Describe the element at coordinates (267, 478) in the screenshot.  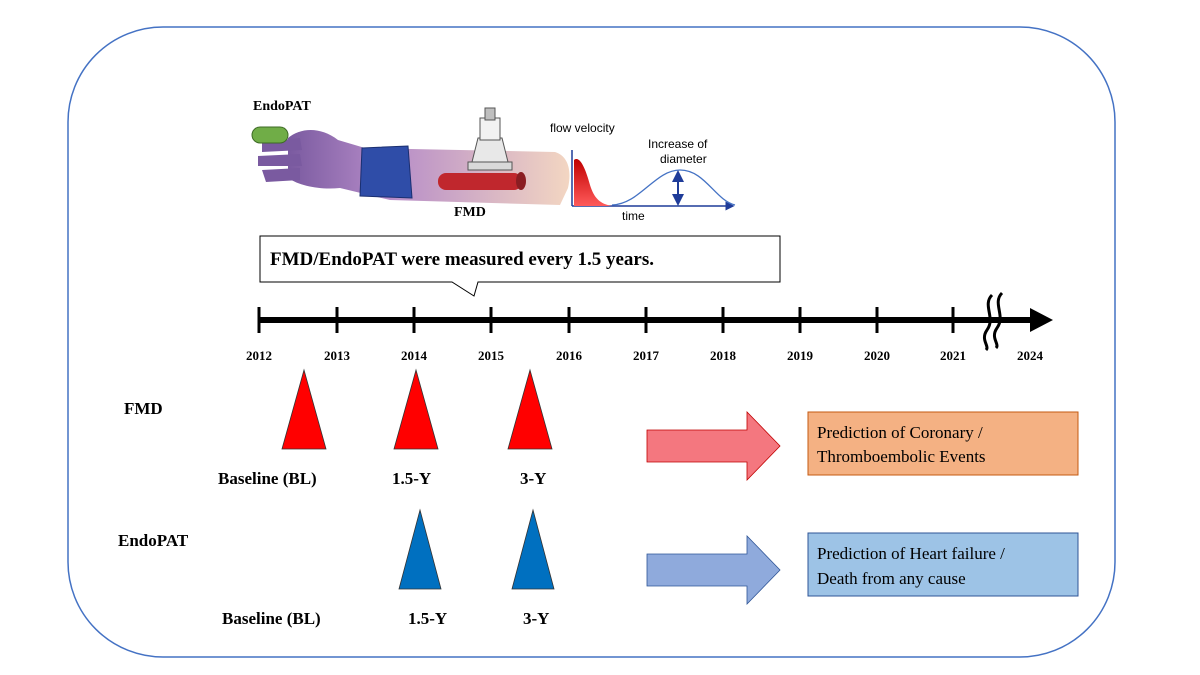
I see `fmd-baseline-label: Baseline (BL)` at that location.